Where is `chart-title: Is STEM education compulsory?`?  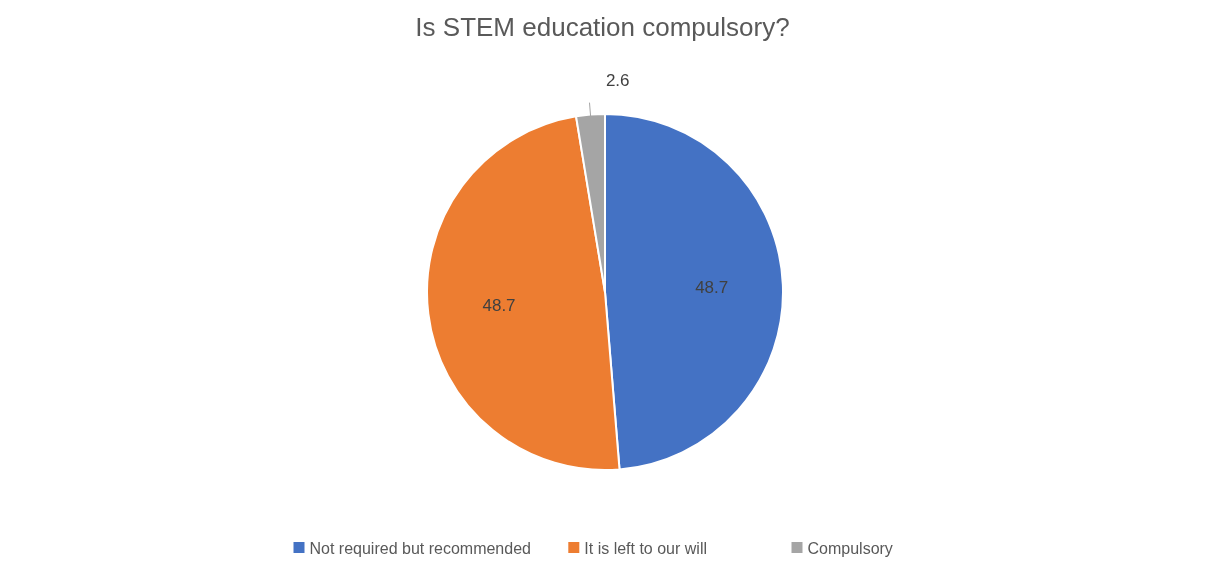
chart-title: Is STEM education compulsory? is located at coordinates (602, 27).